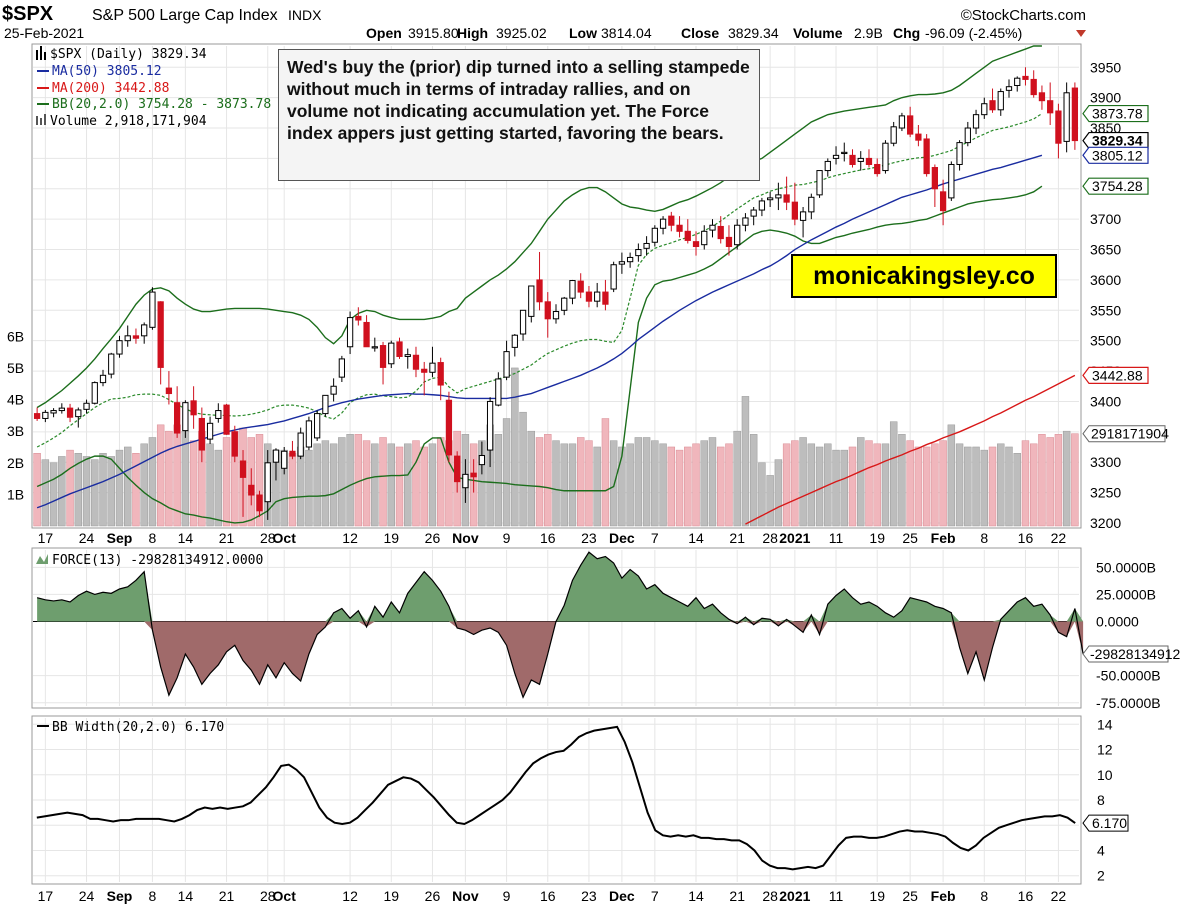 The width and height of the screenshot is (1200, 911). I want to click on x-tick-label-18-0: 21, so click(737, 538).